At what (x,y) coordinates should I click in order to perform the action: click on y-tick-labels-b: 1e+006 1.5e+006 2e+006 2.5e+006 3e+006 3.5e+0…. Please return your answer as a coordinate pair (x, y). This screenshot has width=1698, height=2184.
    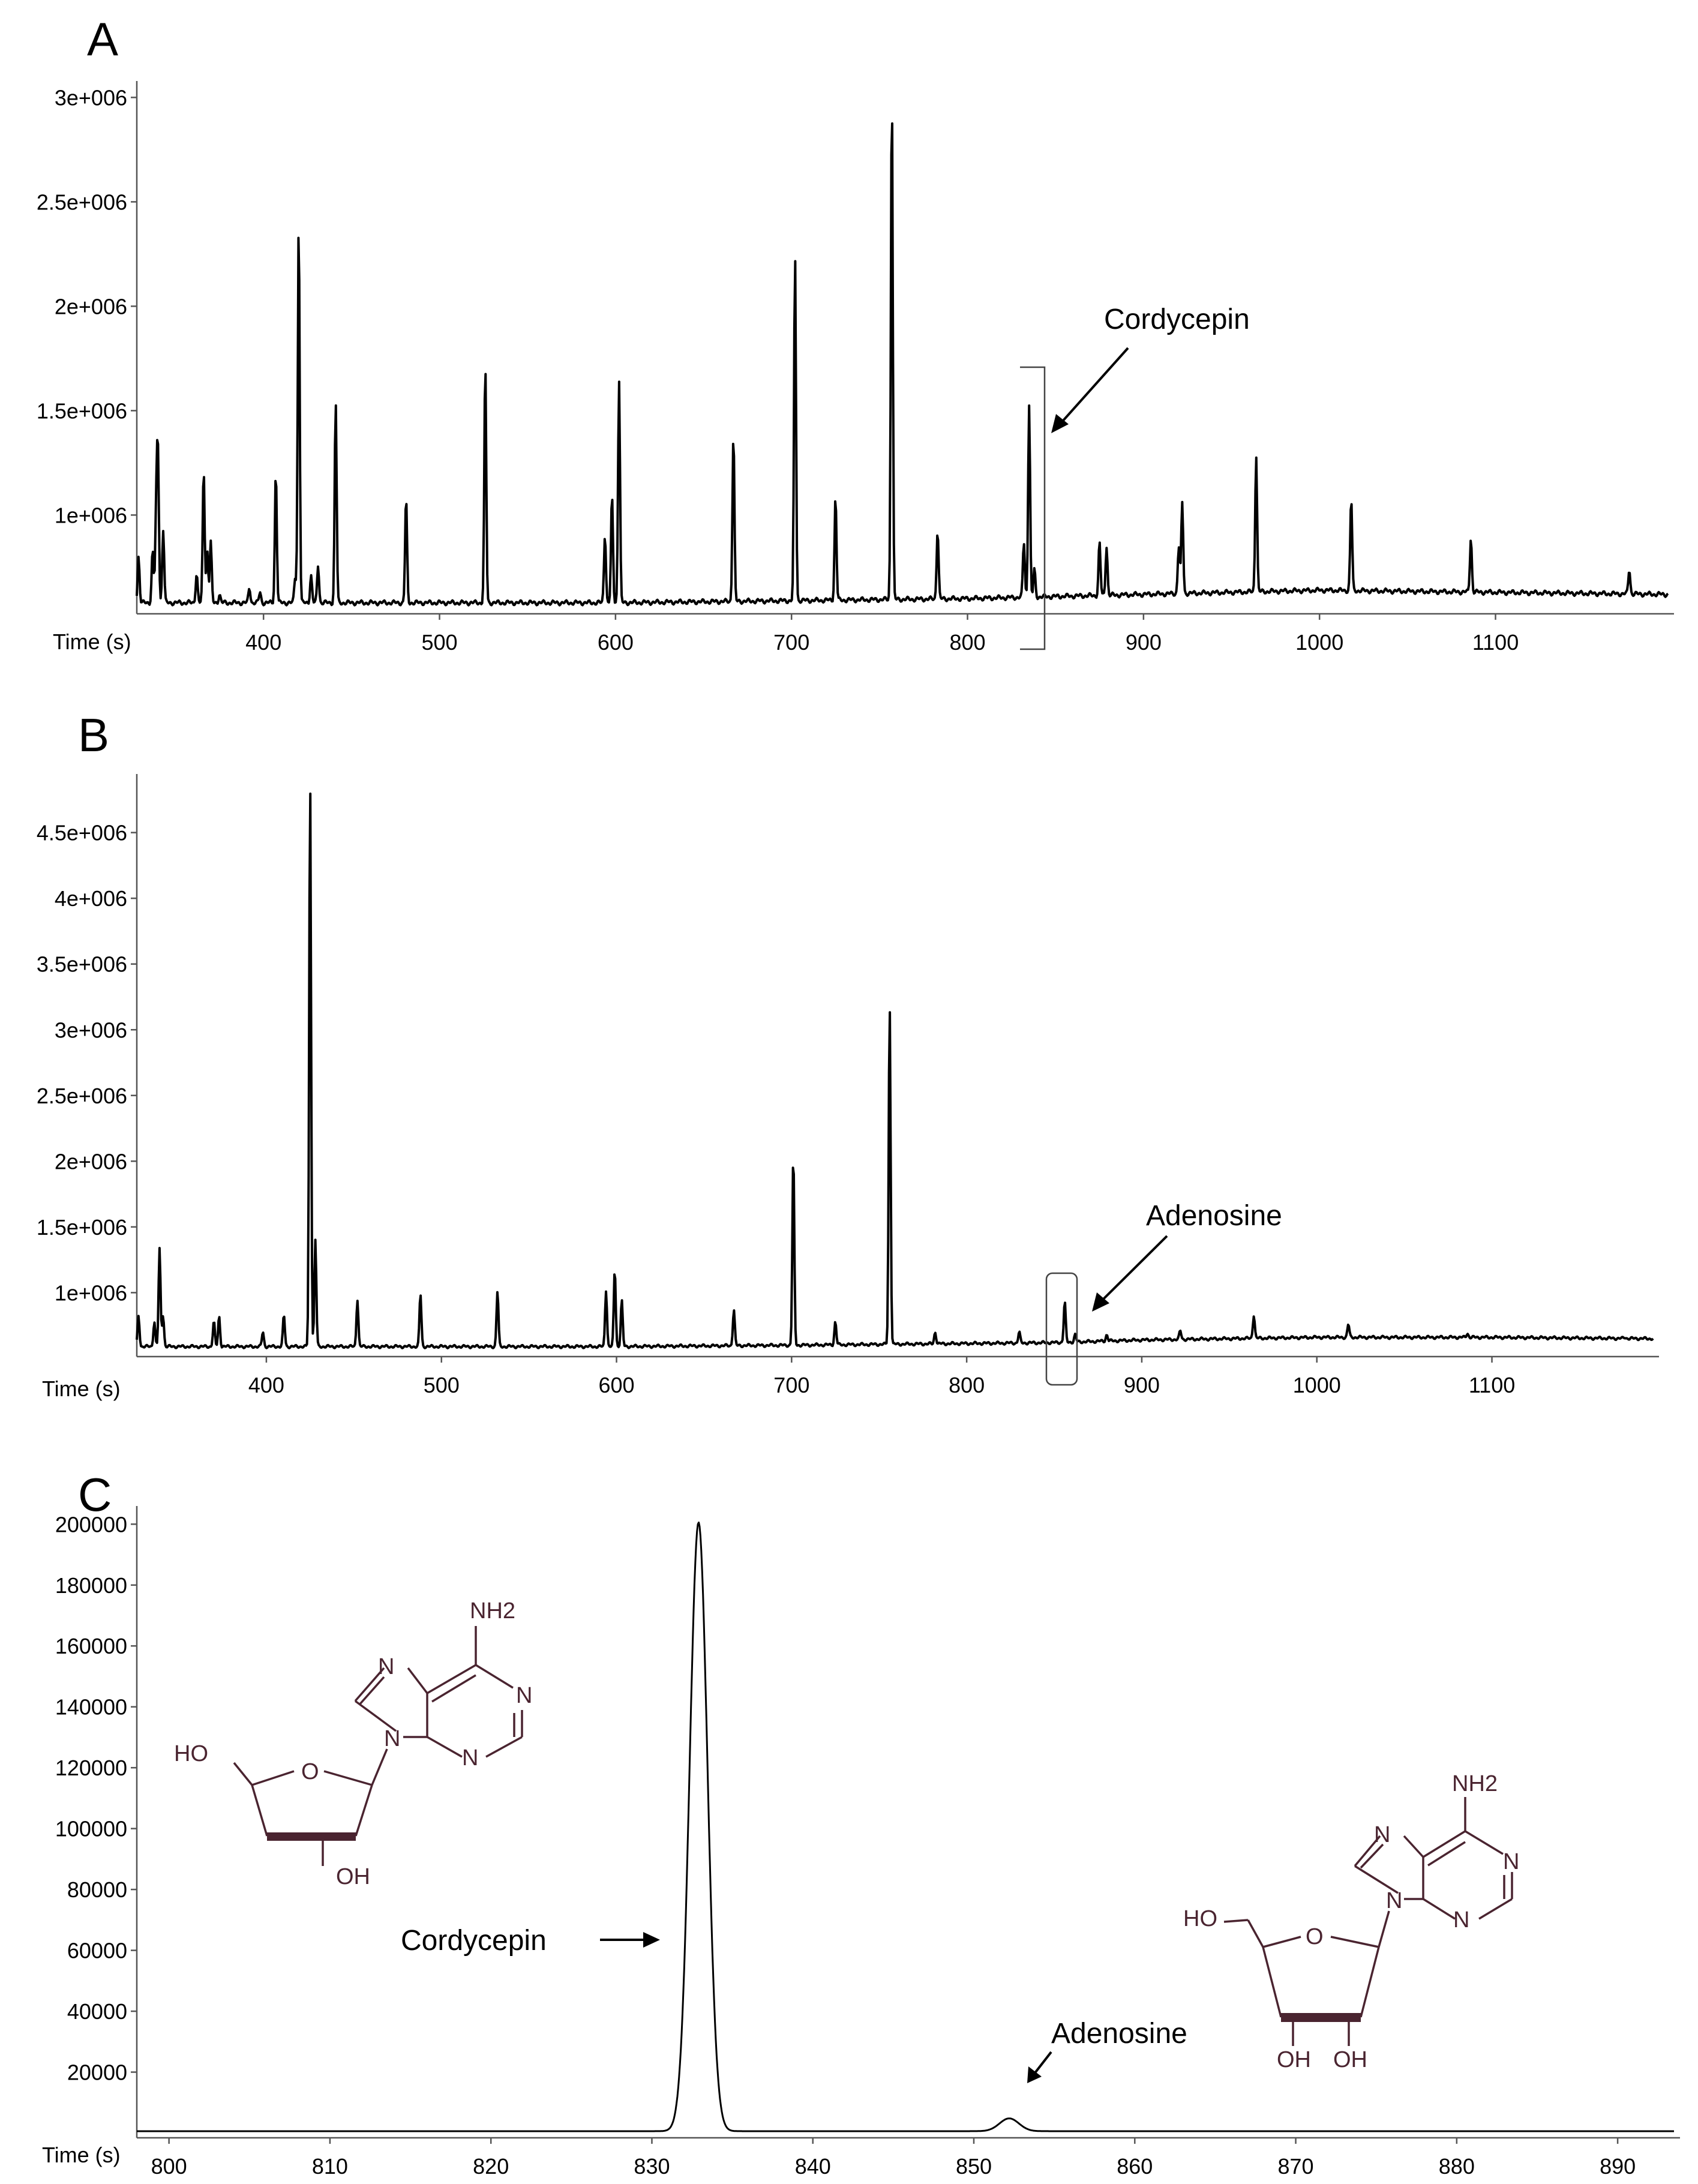
    Looking at the image, I should click on (87, 1063).